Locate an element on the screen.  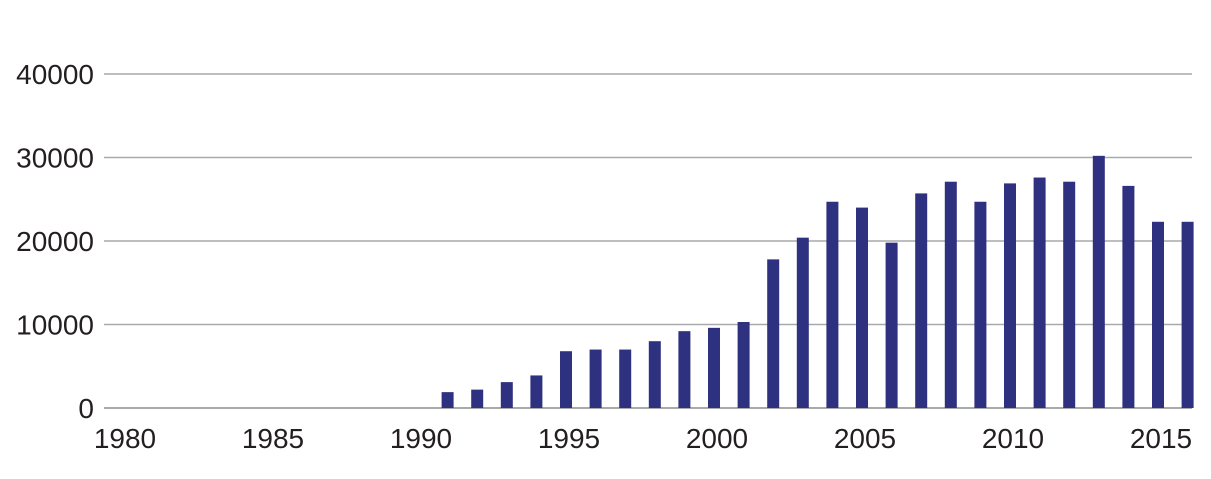
bar-2012 is located at coordinates (1069, 294).